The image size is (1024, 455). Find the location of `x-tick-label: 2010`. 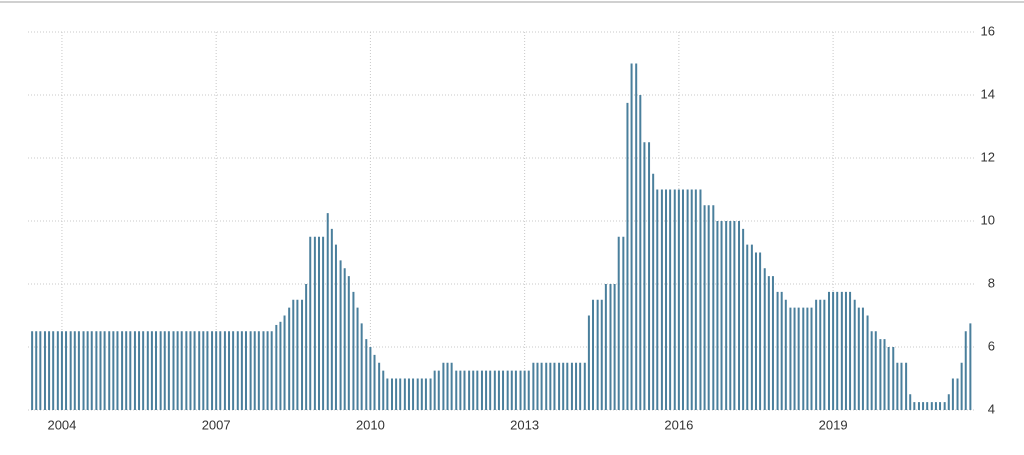

x-tick-label: 2010 is located at coordinates (370, 424).